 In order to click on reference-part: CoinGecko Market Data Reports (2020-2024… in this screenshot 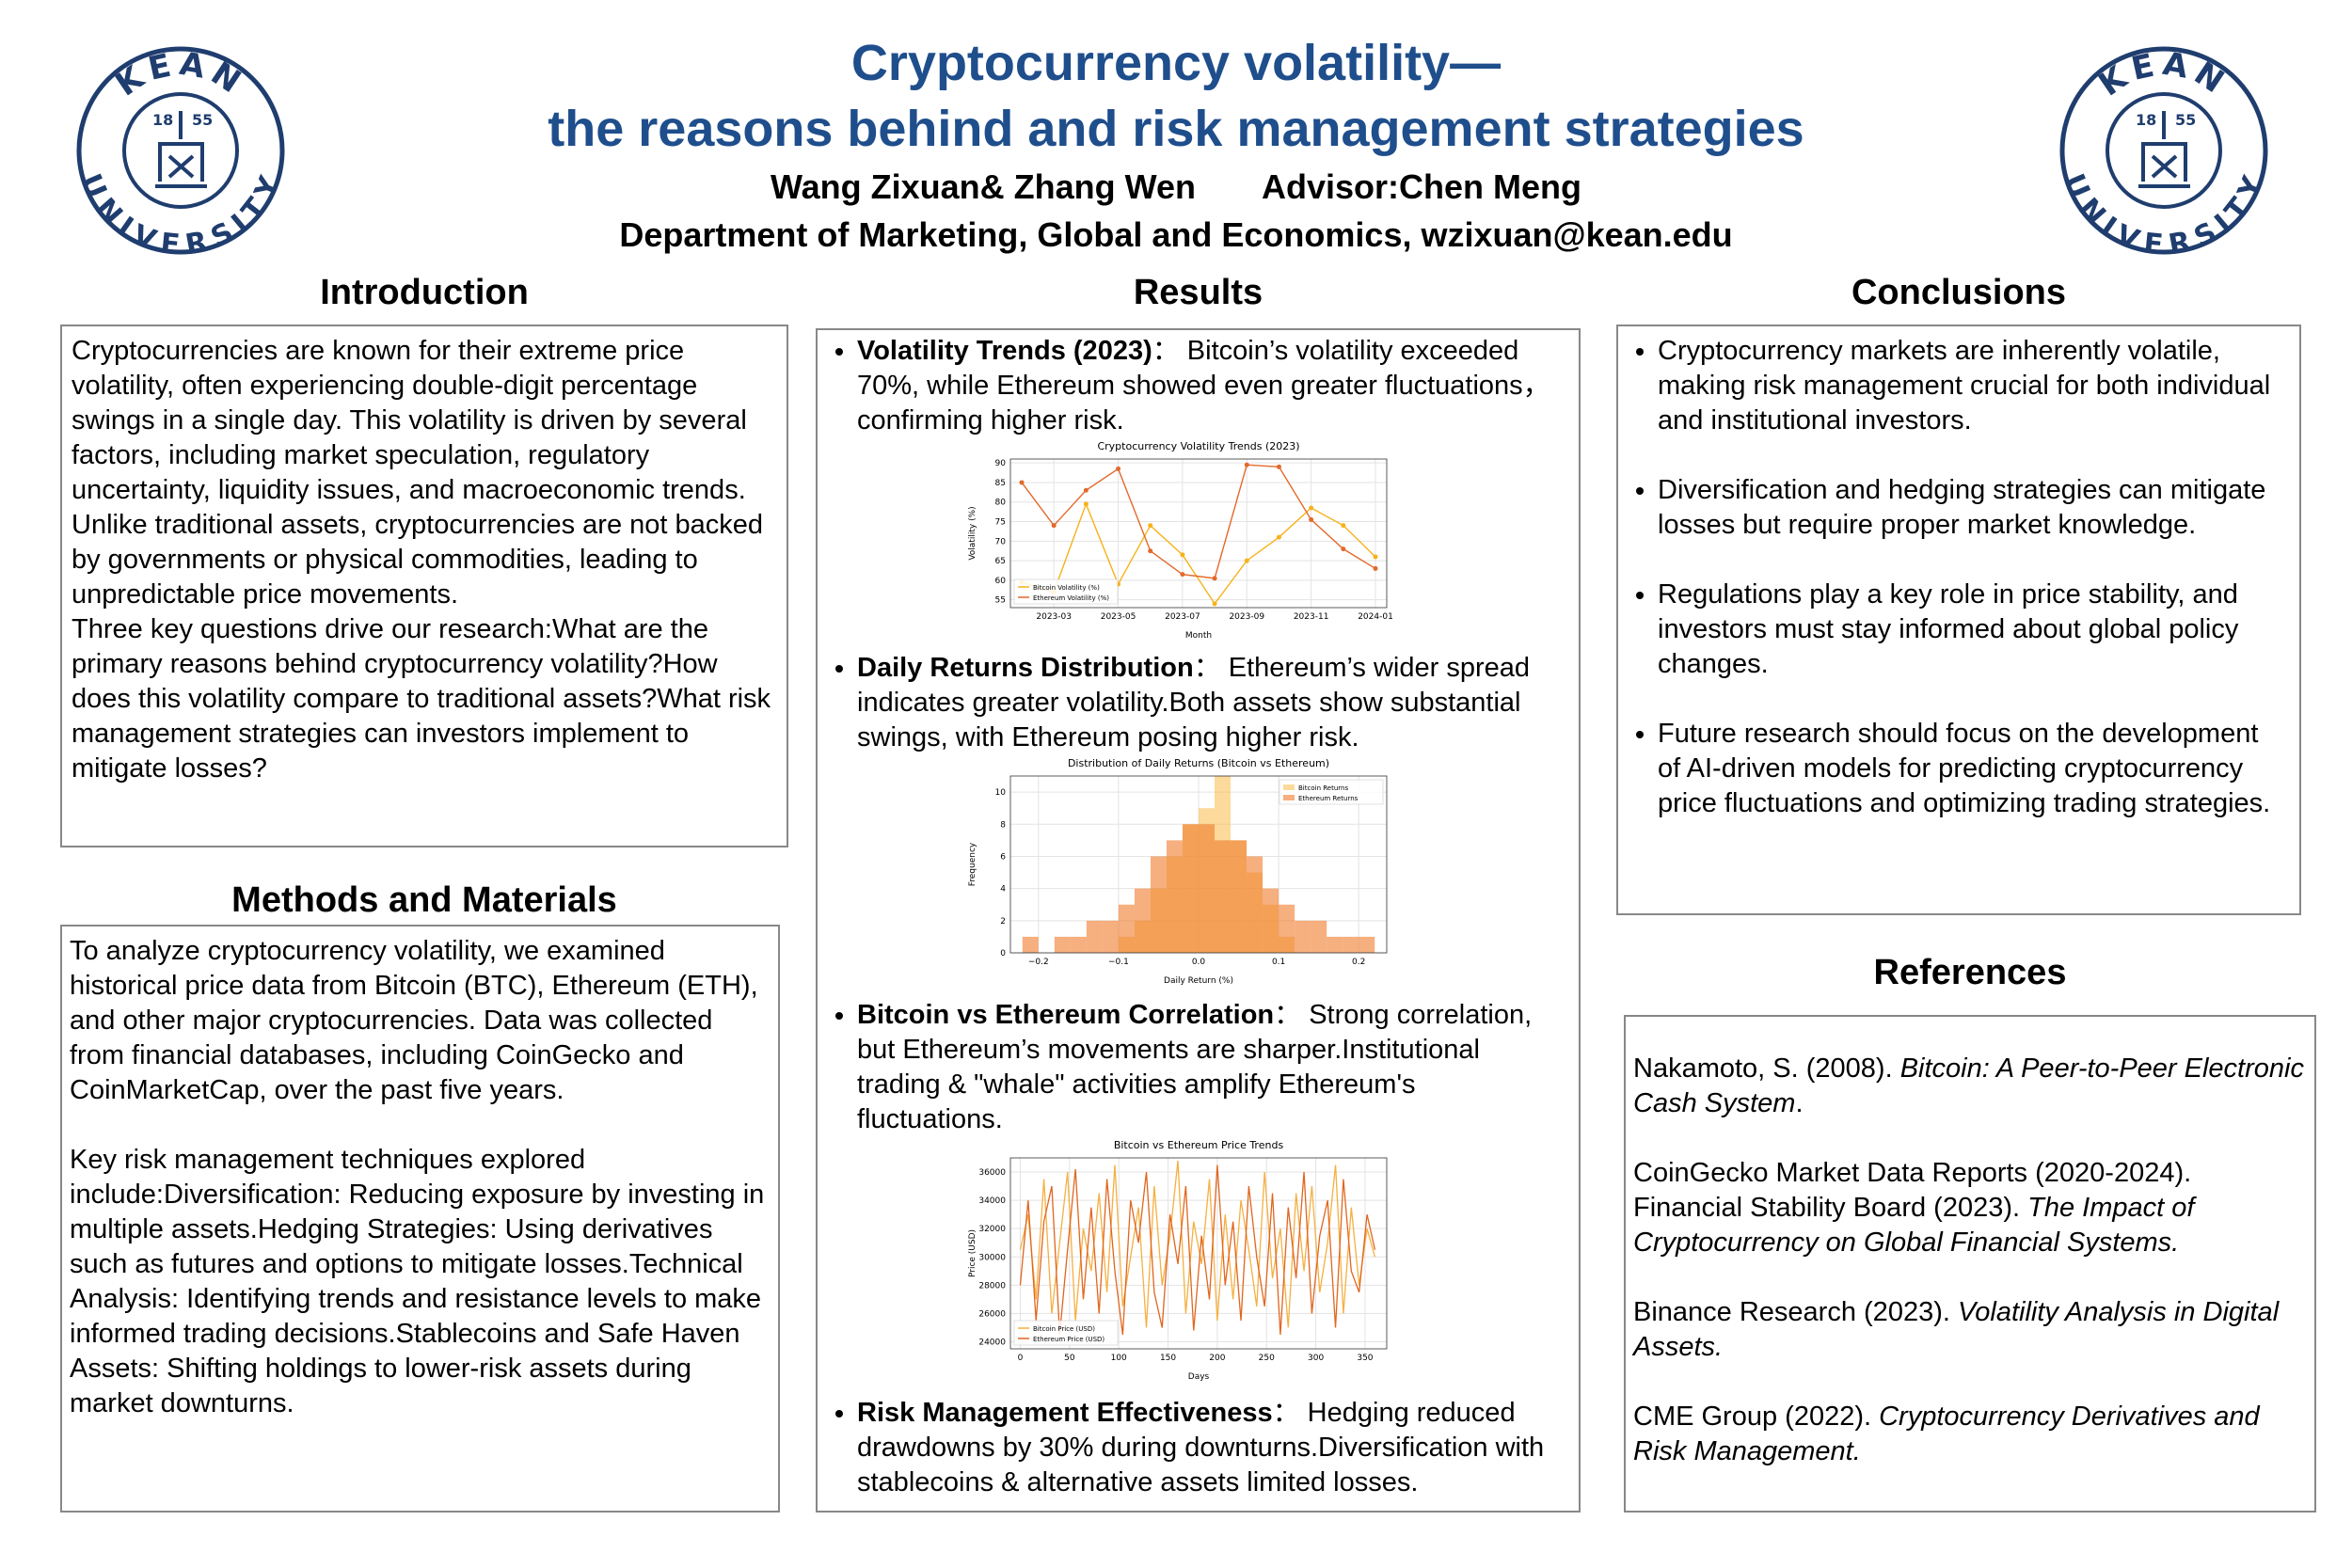, I will do `click(1912, 1190)`.